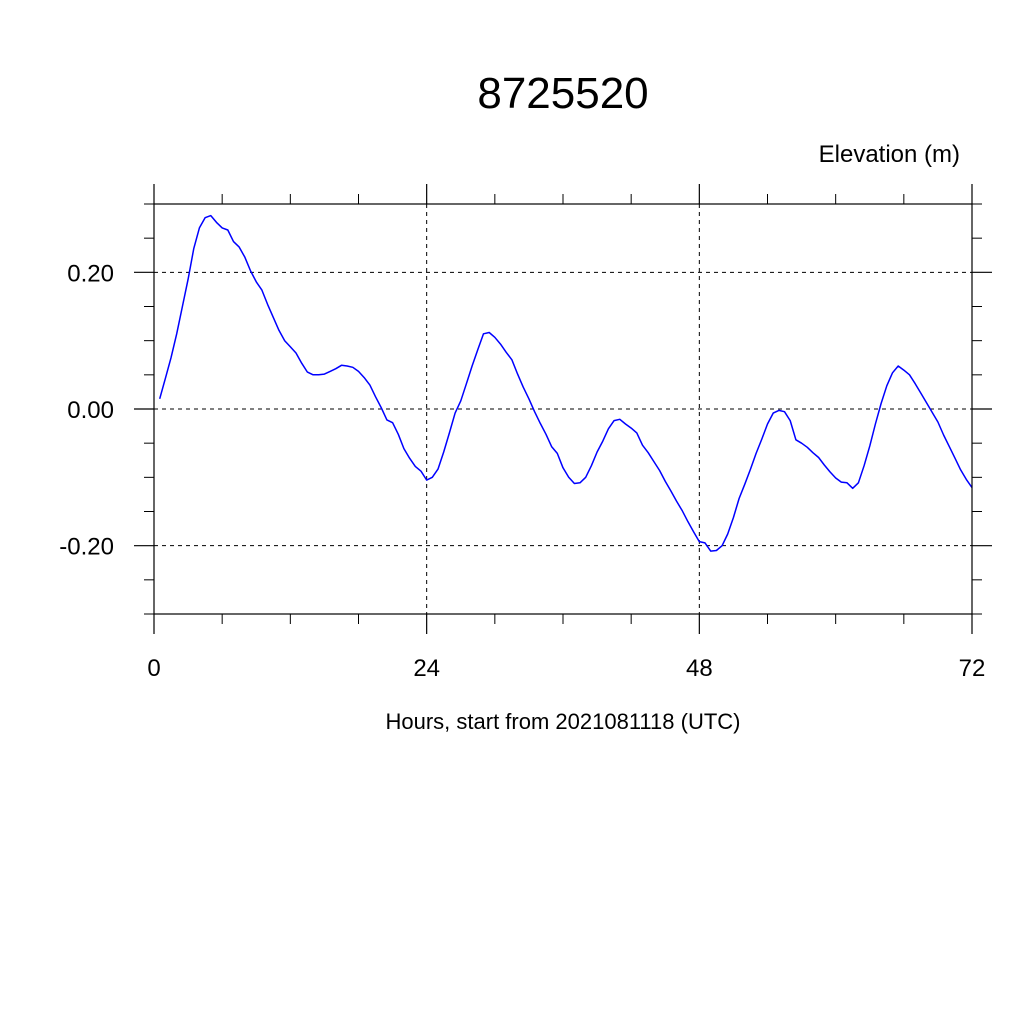  What do you see at coordinates (426, 668) in the screenshot?
I see `x-tick-label: 24` at bounding box center [426, 668].